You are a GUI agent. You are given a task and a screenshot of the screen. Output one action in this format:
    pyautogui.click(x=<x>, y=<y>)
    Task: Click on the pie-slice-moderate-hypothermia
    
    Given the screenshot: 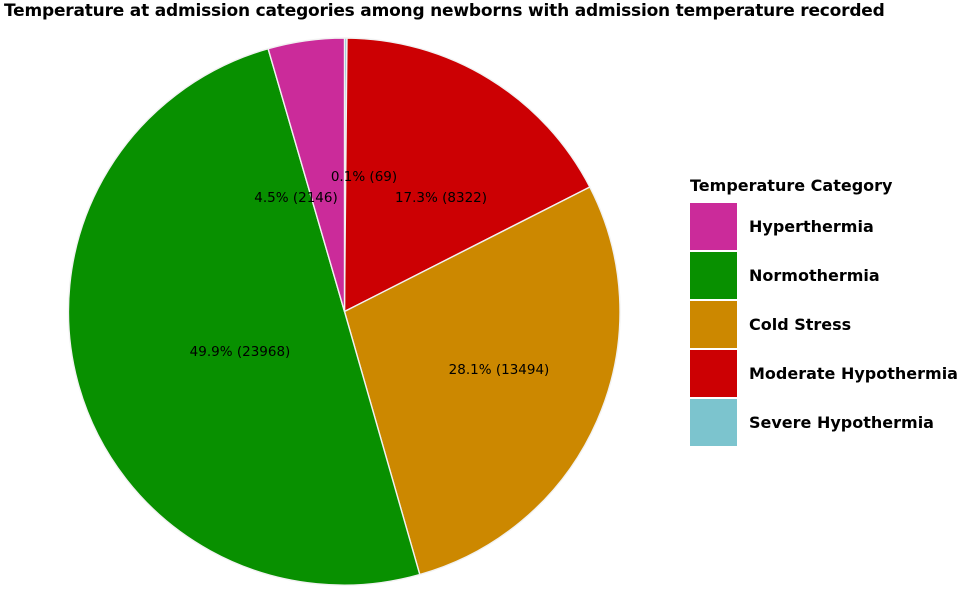 What is the action you would take?
    pyautogui.click(x=467, y=175)
    